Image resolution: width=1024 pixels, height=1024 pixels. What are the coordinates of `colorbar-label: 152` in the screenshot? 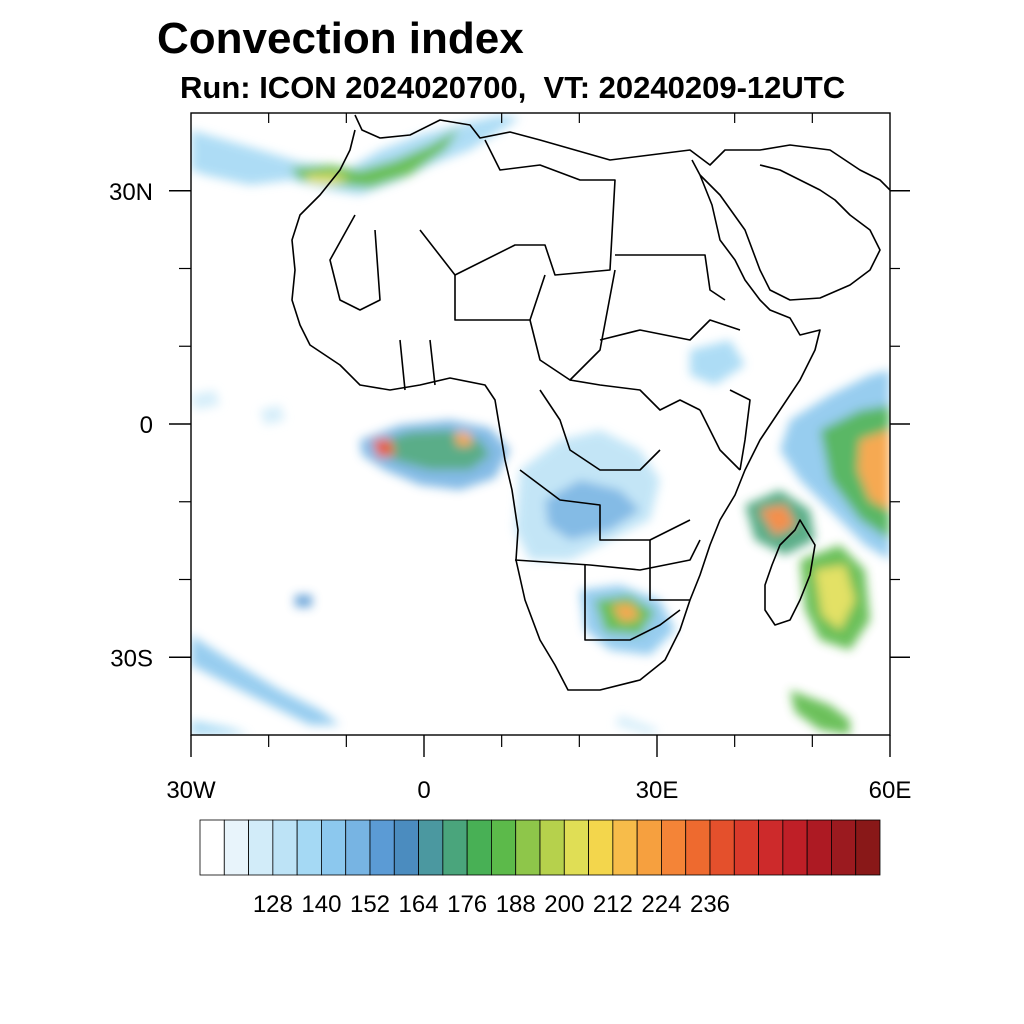 It's located at (370, 904).